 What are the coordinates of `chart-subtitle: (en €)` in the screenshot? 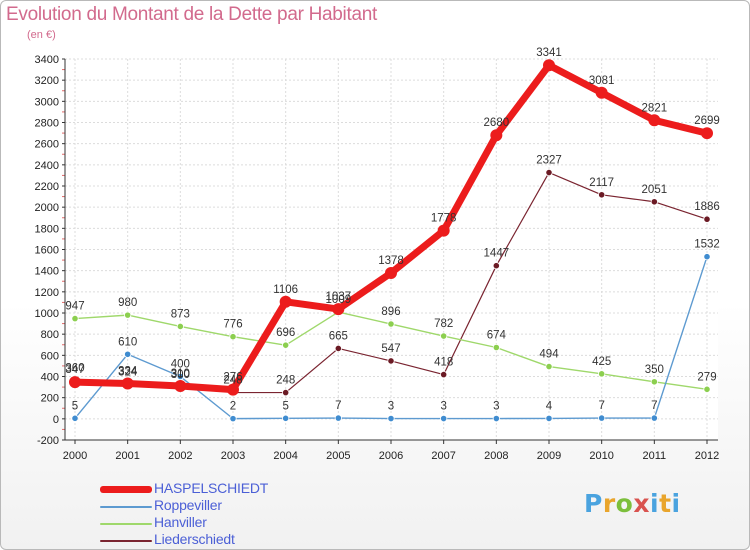 It's located at (41, 35).